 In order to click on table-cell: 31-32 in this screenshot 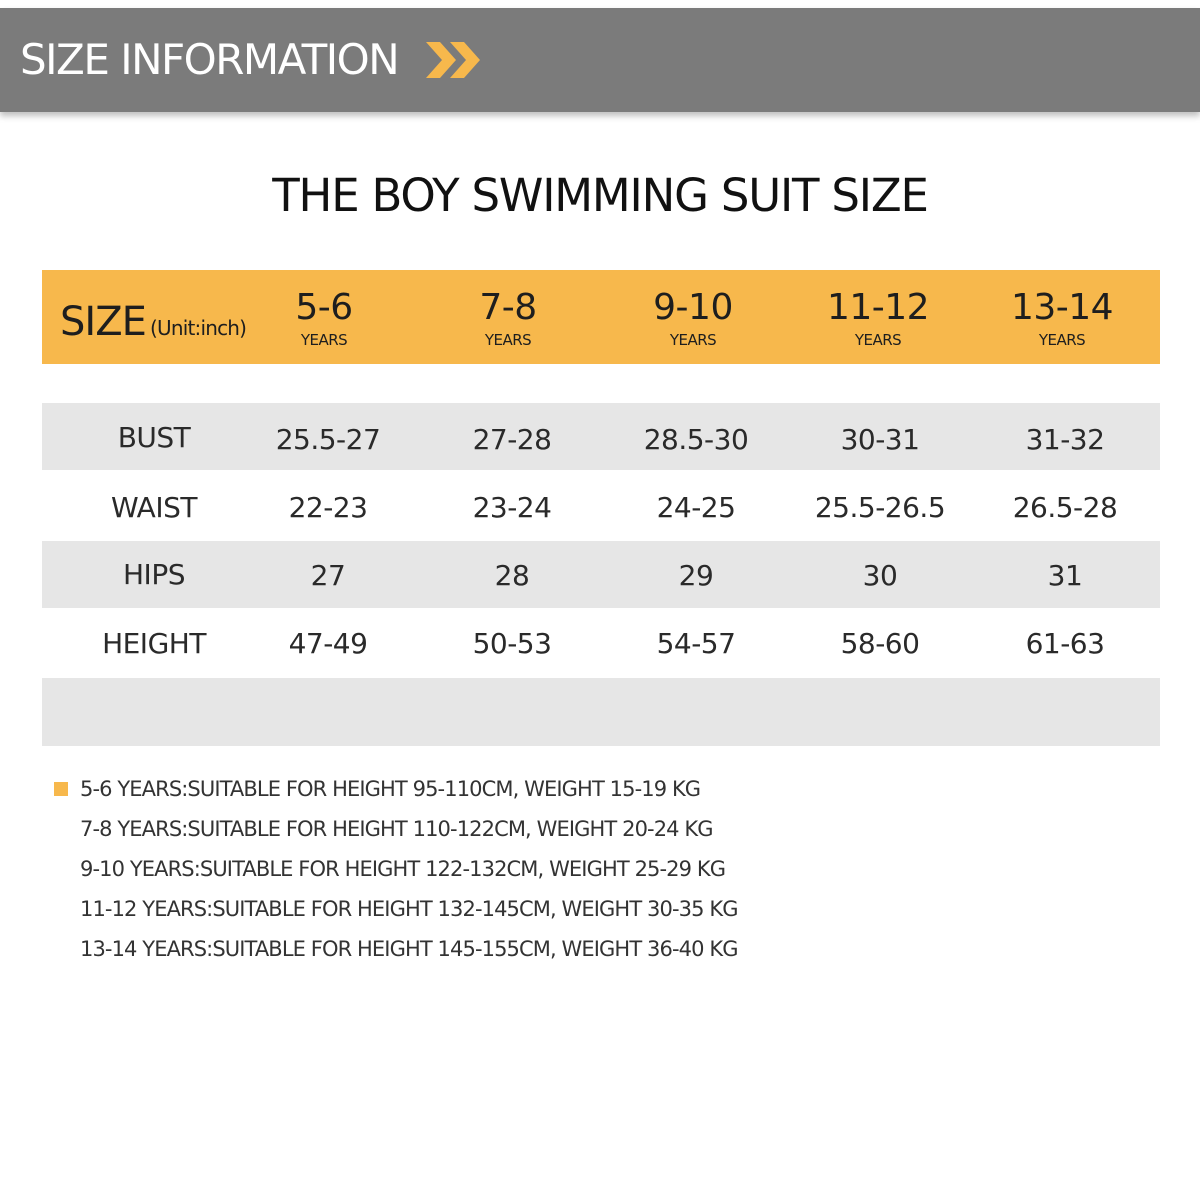, I will do `click(1065, 439)`.